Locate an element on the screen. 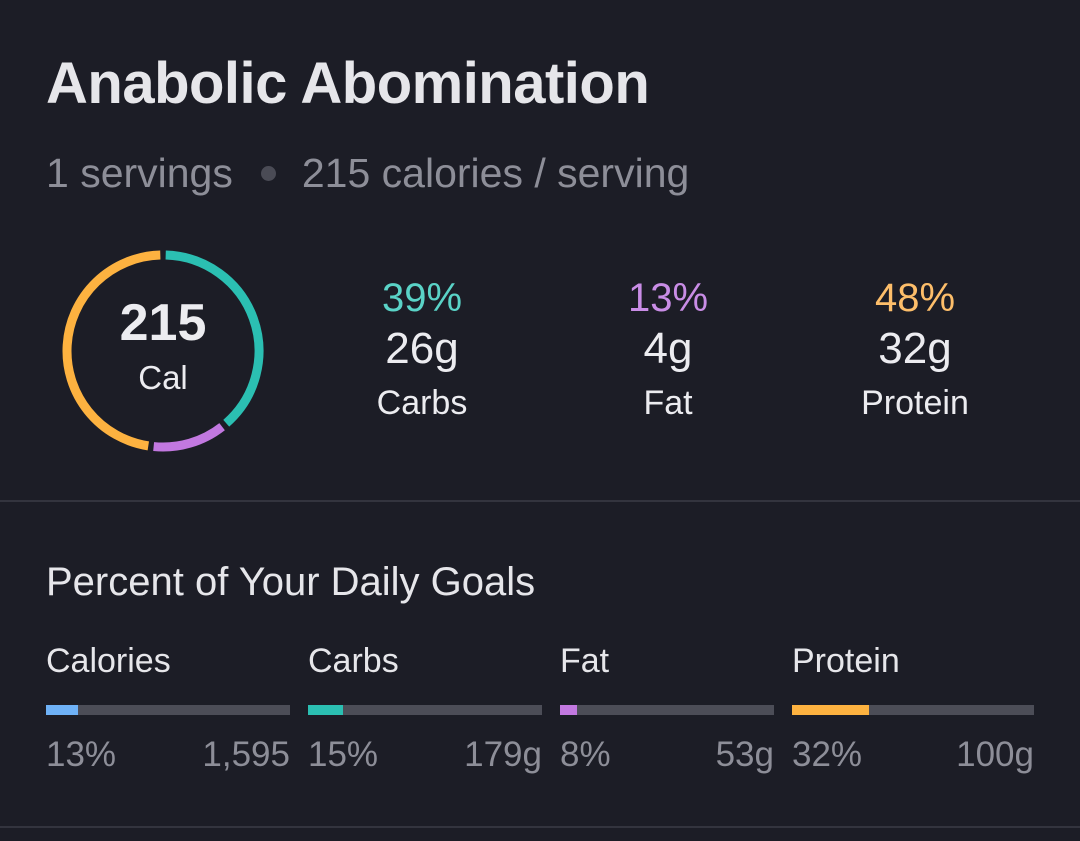 The width and height of the screenshot is (1080, 841). macro-carbs: 39% 26g Carbs is located at coordinates (422, 352).